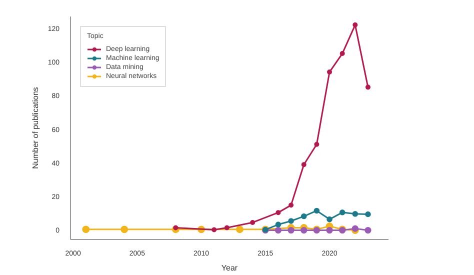 The width and height of the screenshot is (474, 275). What do you see at coordinates (35, 128) in the screenshot?
I see `y-axis-title: Number of publications` at bounding box center [35, 128].